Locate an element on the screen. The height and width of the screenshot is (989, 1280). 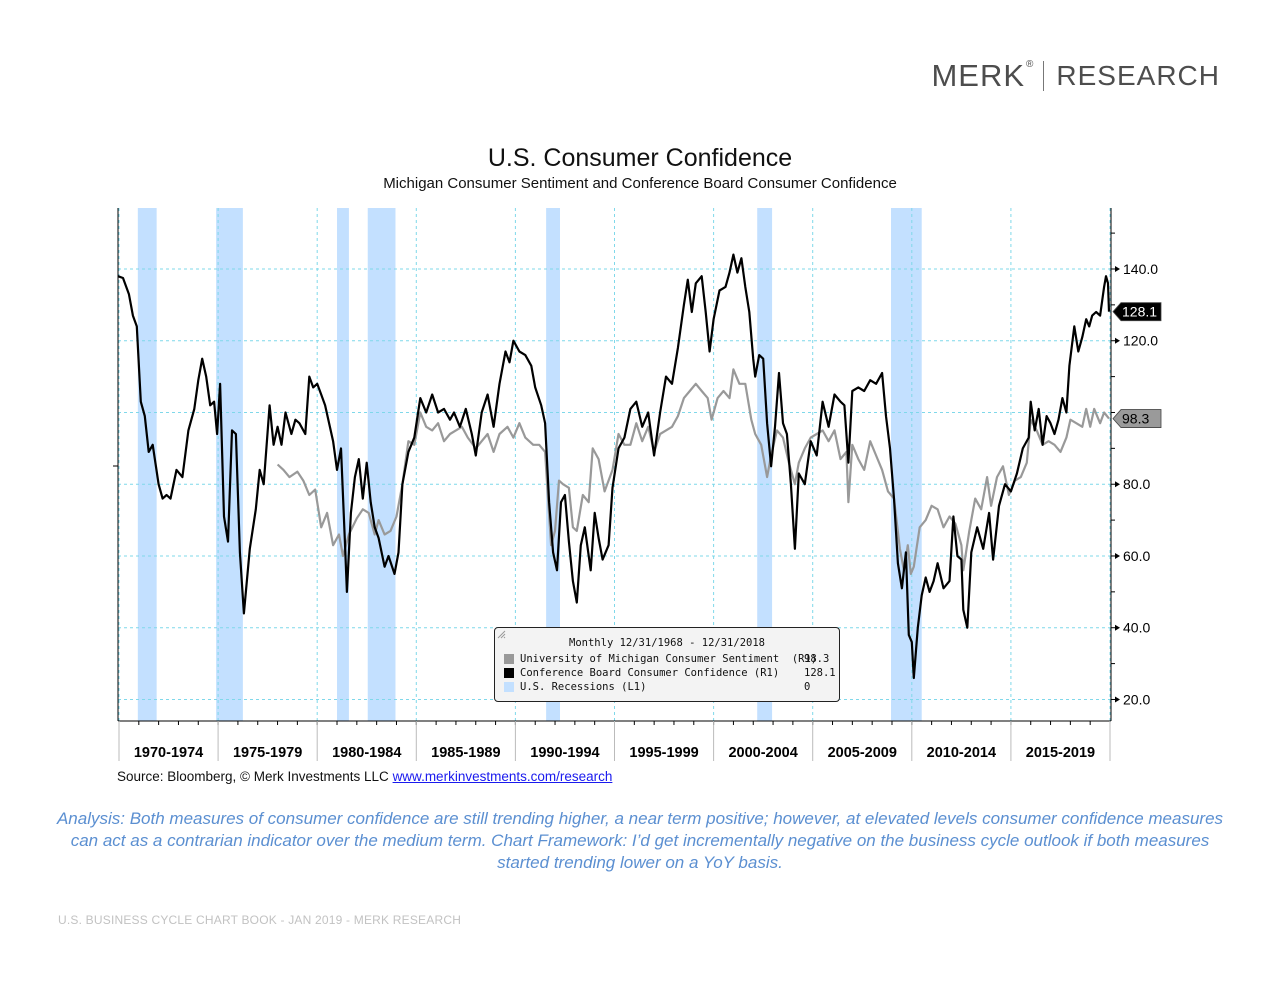
legend-swatch-michigan is located at coordinates (509, 658).